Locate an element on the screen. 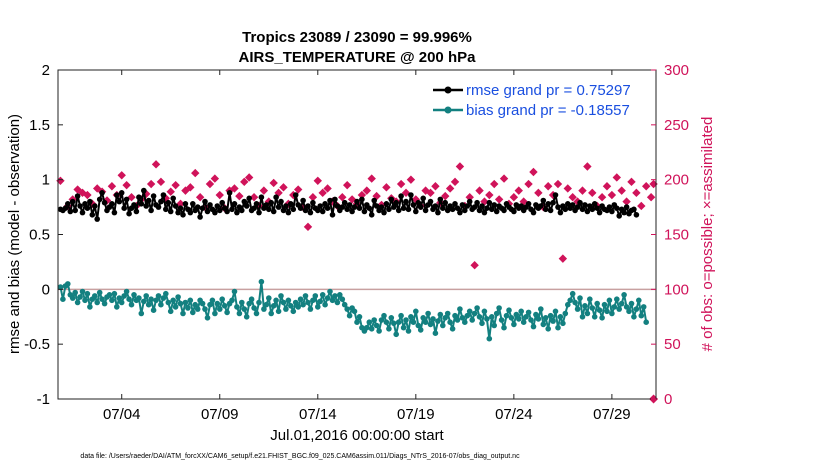 The height and width of the screenshot is (470, 830). legend-bias-label: bias grand pr = -0.18557 is located at coordinates (548, 110).